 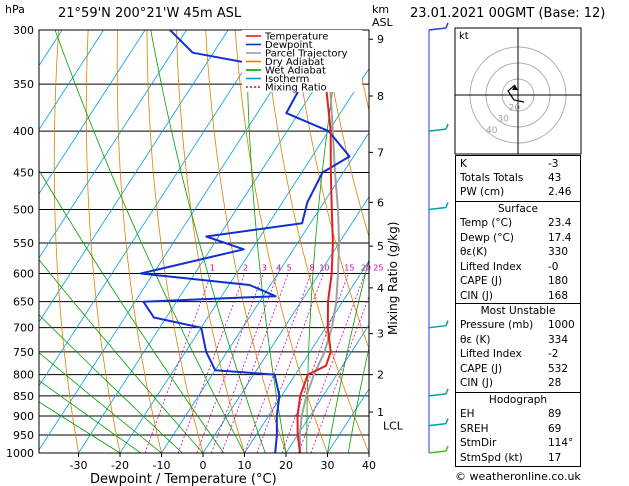 What do you see at coordinates (516, 192) in the screenshot?
I see `index-pw: PW (cm) 2.46` at bounding box center [516, 192].